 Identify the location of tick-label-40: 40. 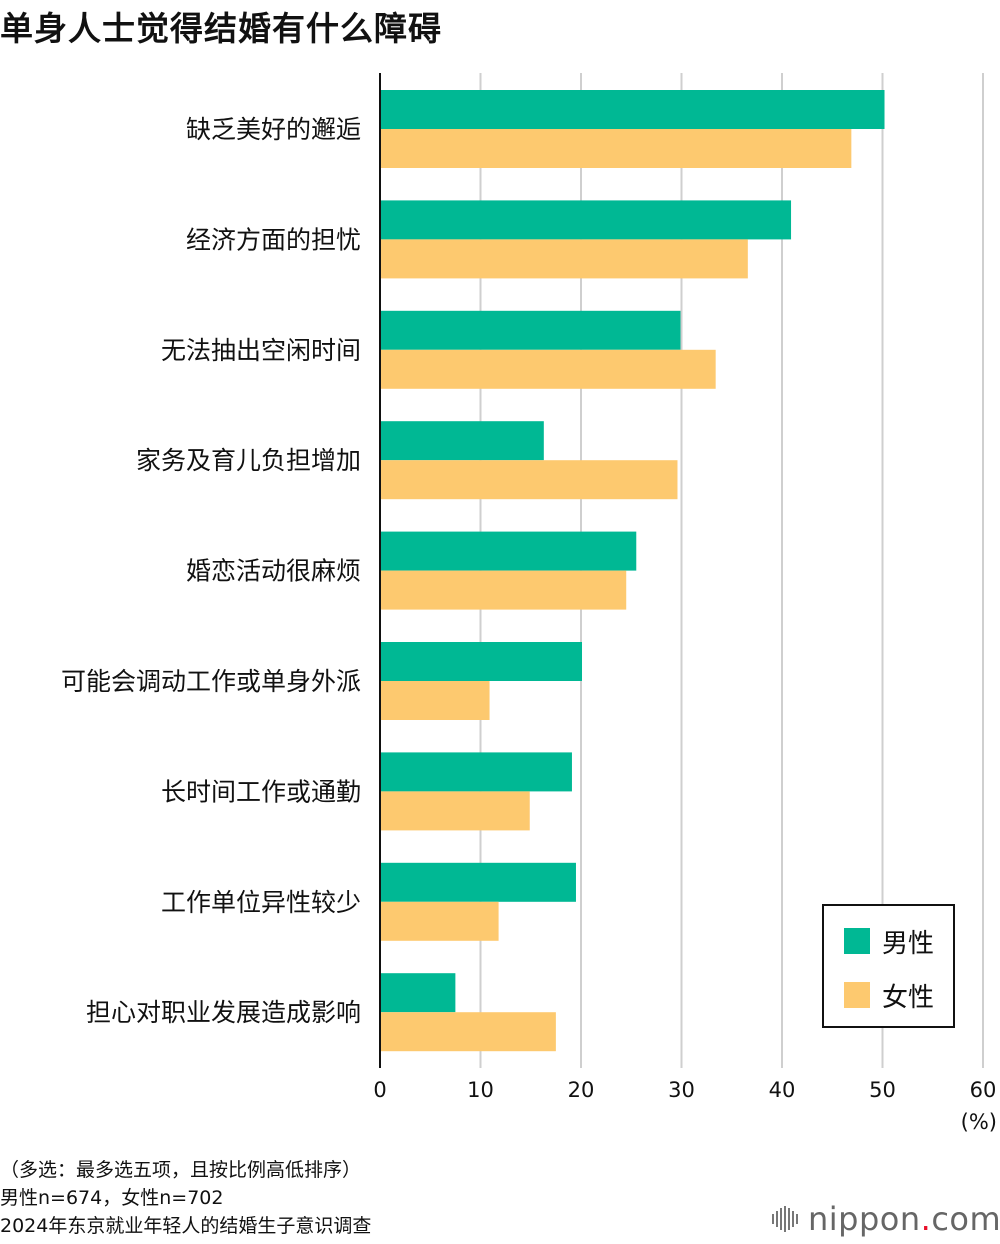
(782, 1090).